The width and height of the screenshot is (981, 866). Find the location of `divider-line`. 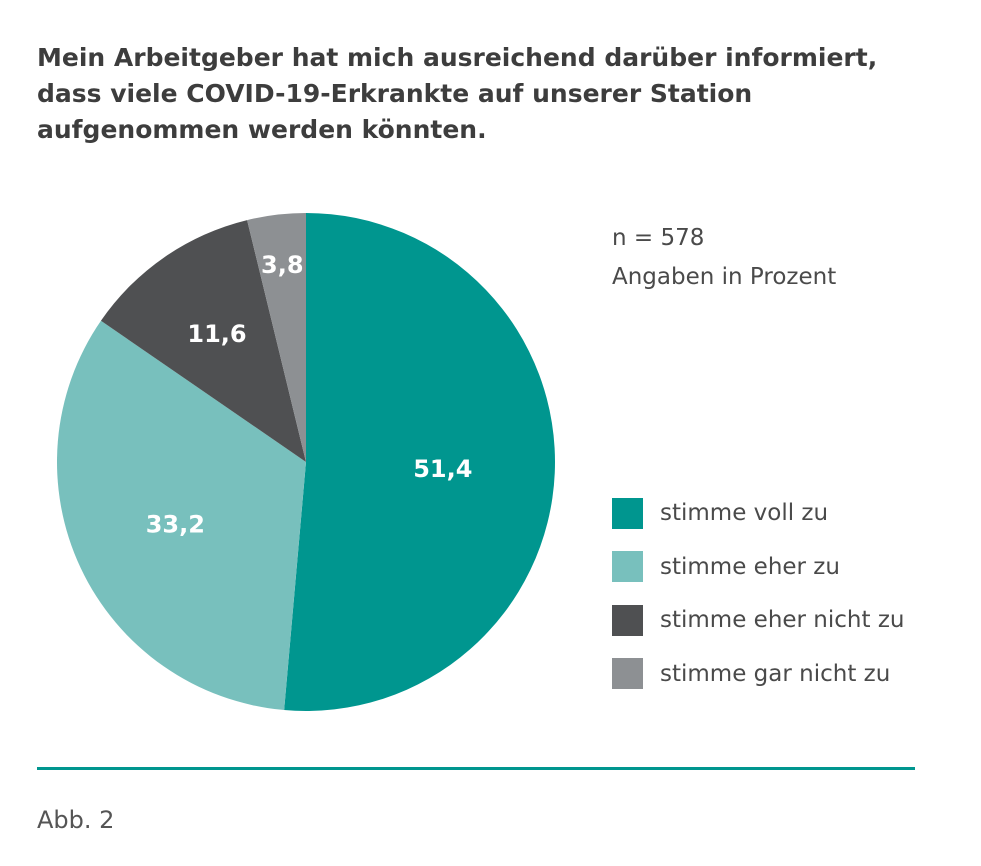

divider-line is located at coordinates (476, 768).